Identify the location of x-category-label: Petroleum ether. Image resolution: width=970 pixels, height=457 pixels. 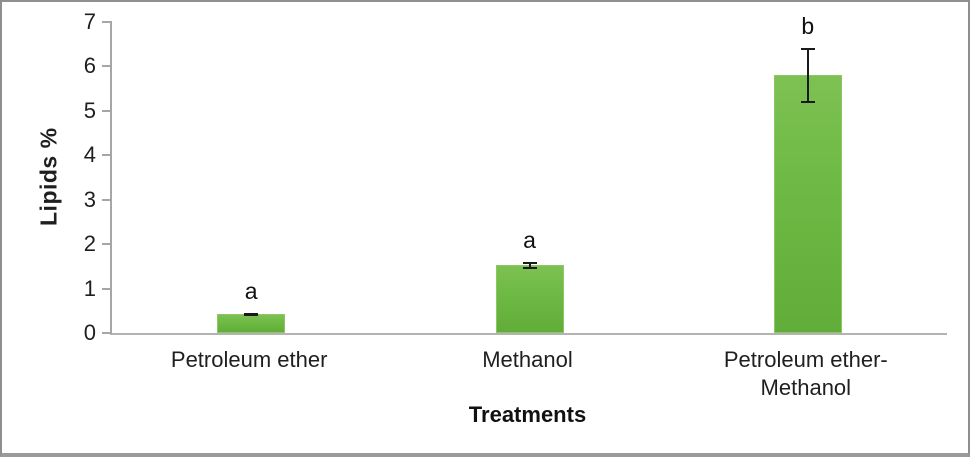
(249, 360).